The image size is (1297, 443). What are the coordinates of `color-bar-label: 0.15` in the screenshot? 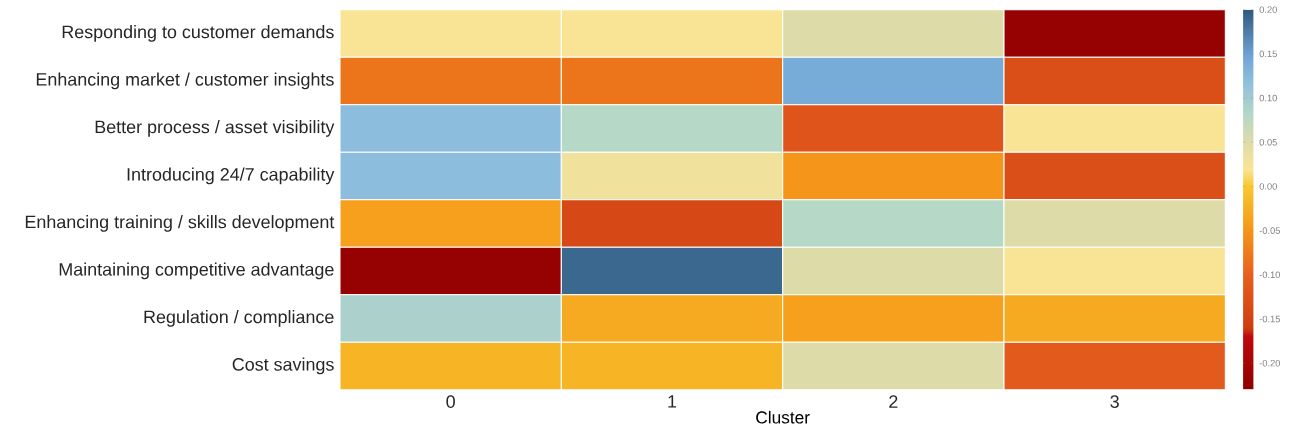 It's located at (1268, 54).